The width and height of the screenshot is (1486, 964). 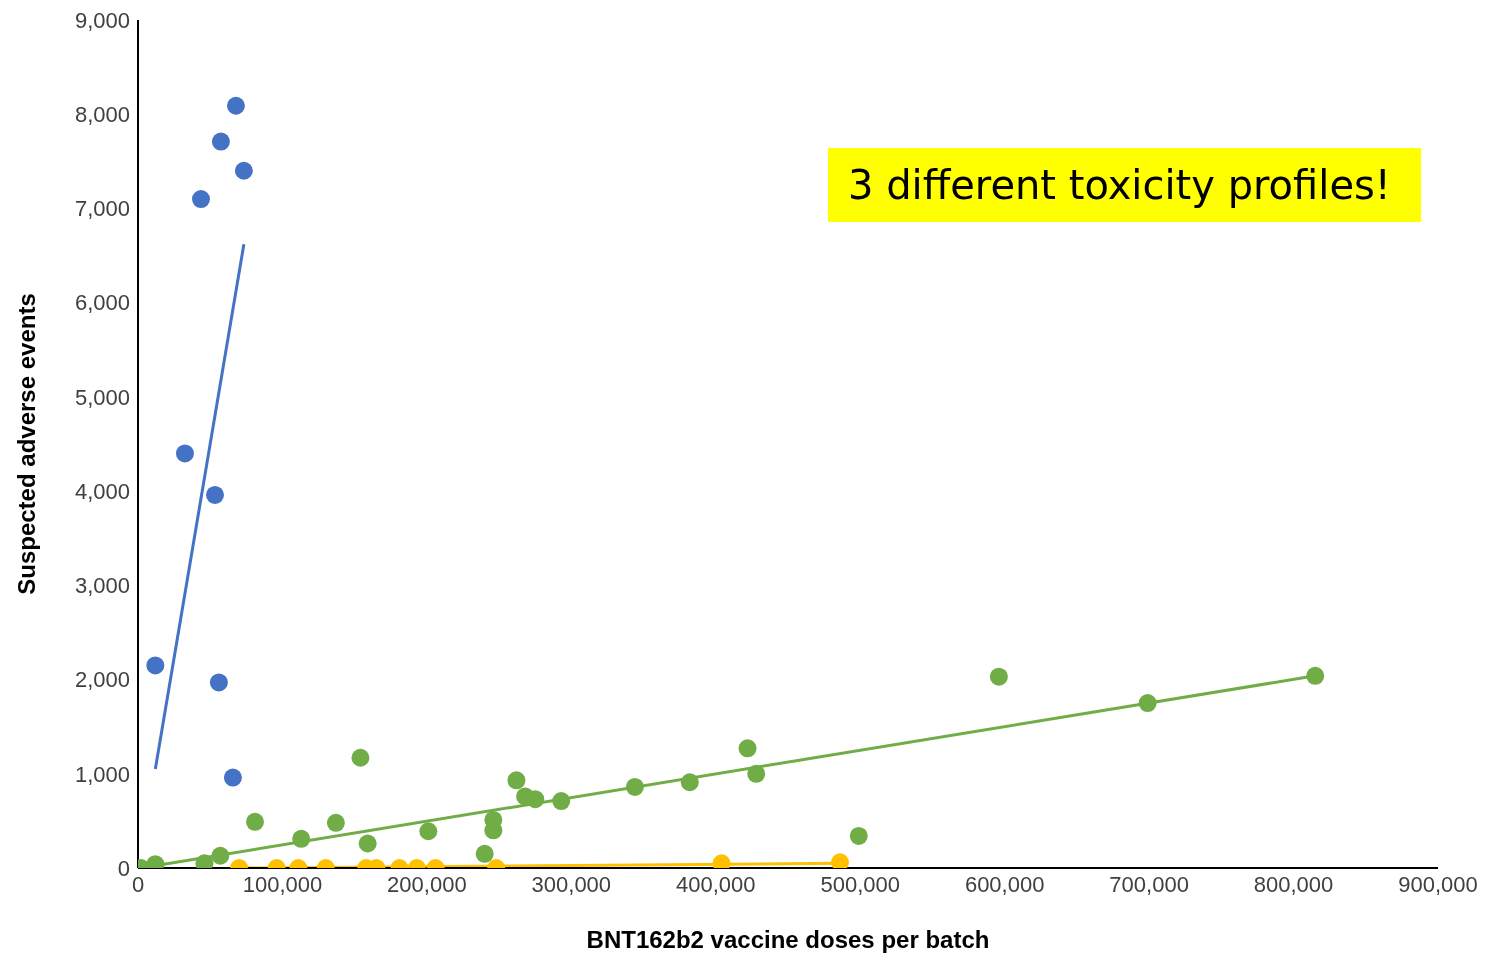 What do you see at coordinates (102, 303) in the screenshot?
I see `y-tick-label: 6,000` at bounding box center [102, 303].